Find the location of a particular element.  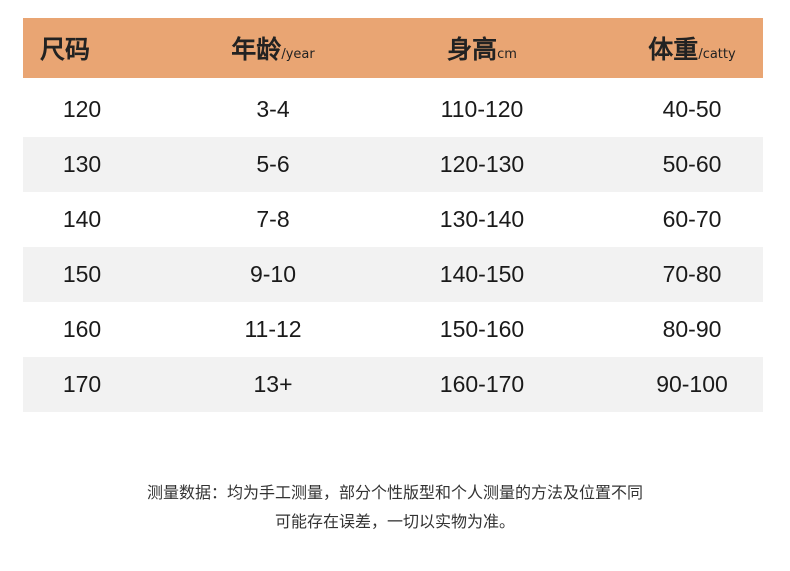

cell-age: 7-8 is located at coordinates (273, 219).